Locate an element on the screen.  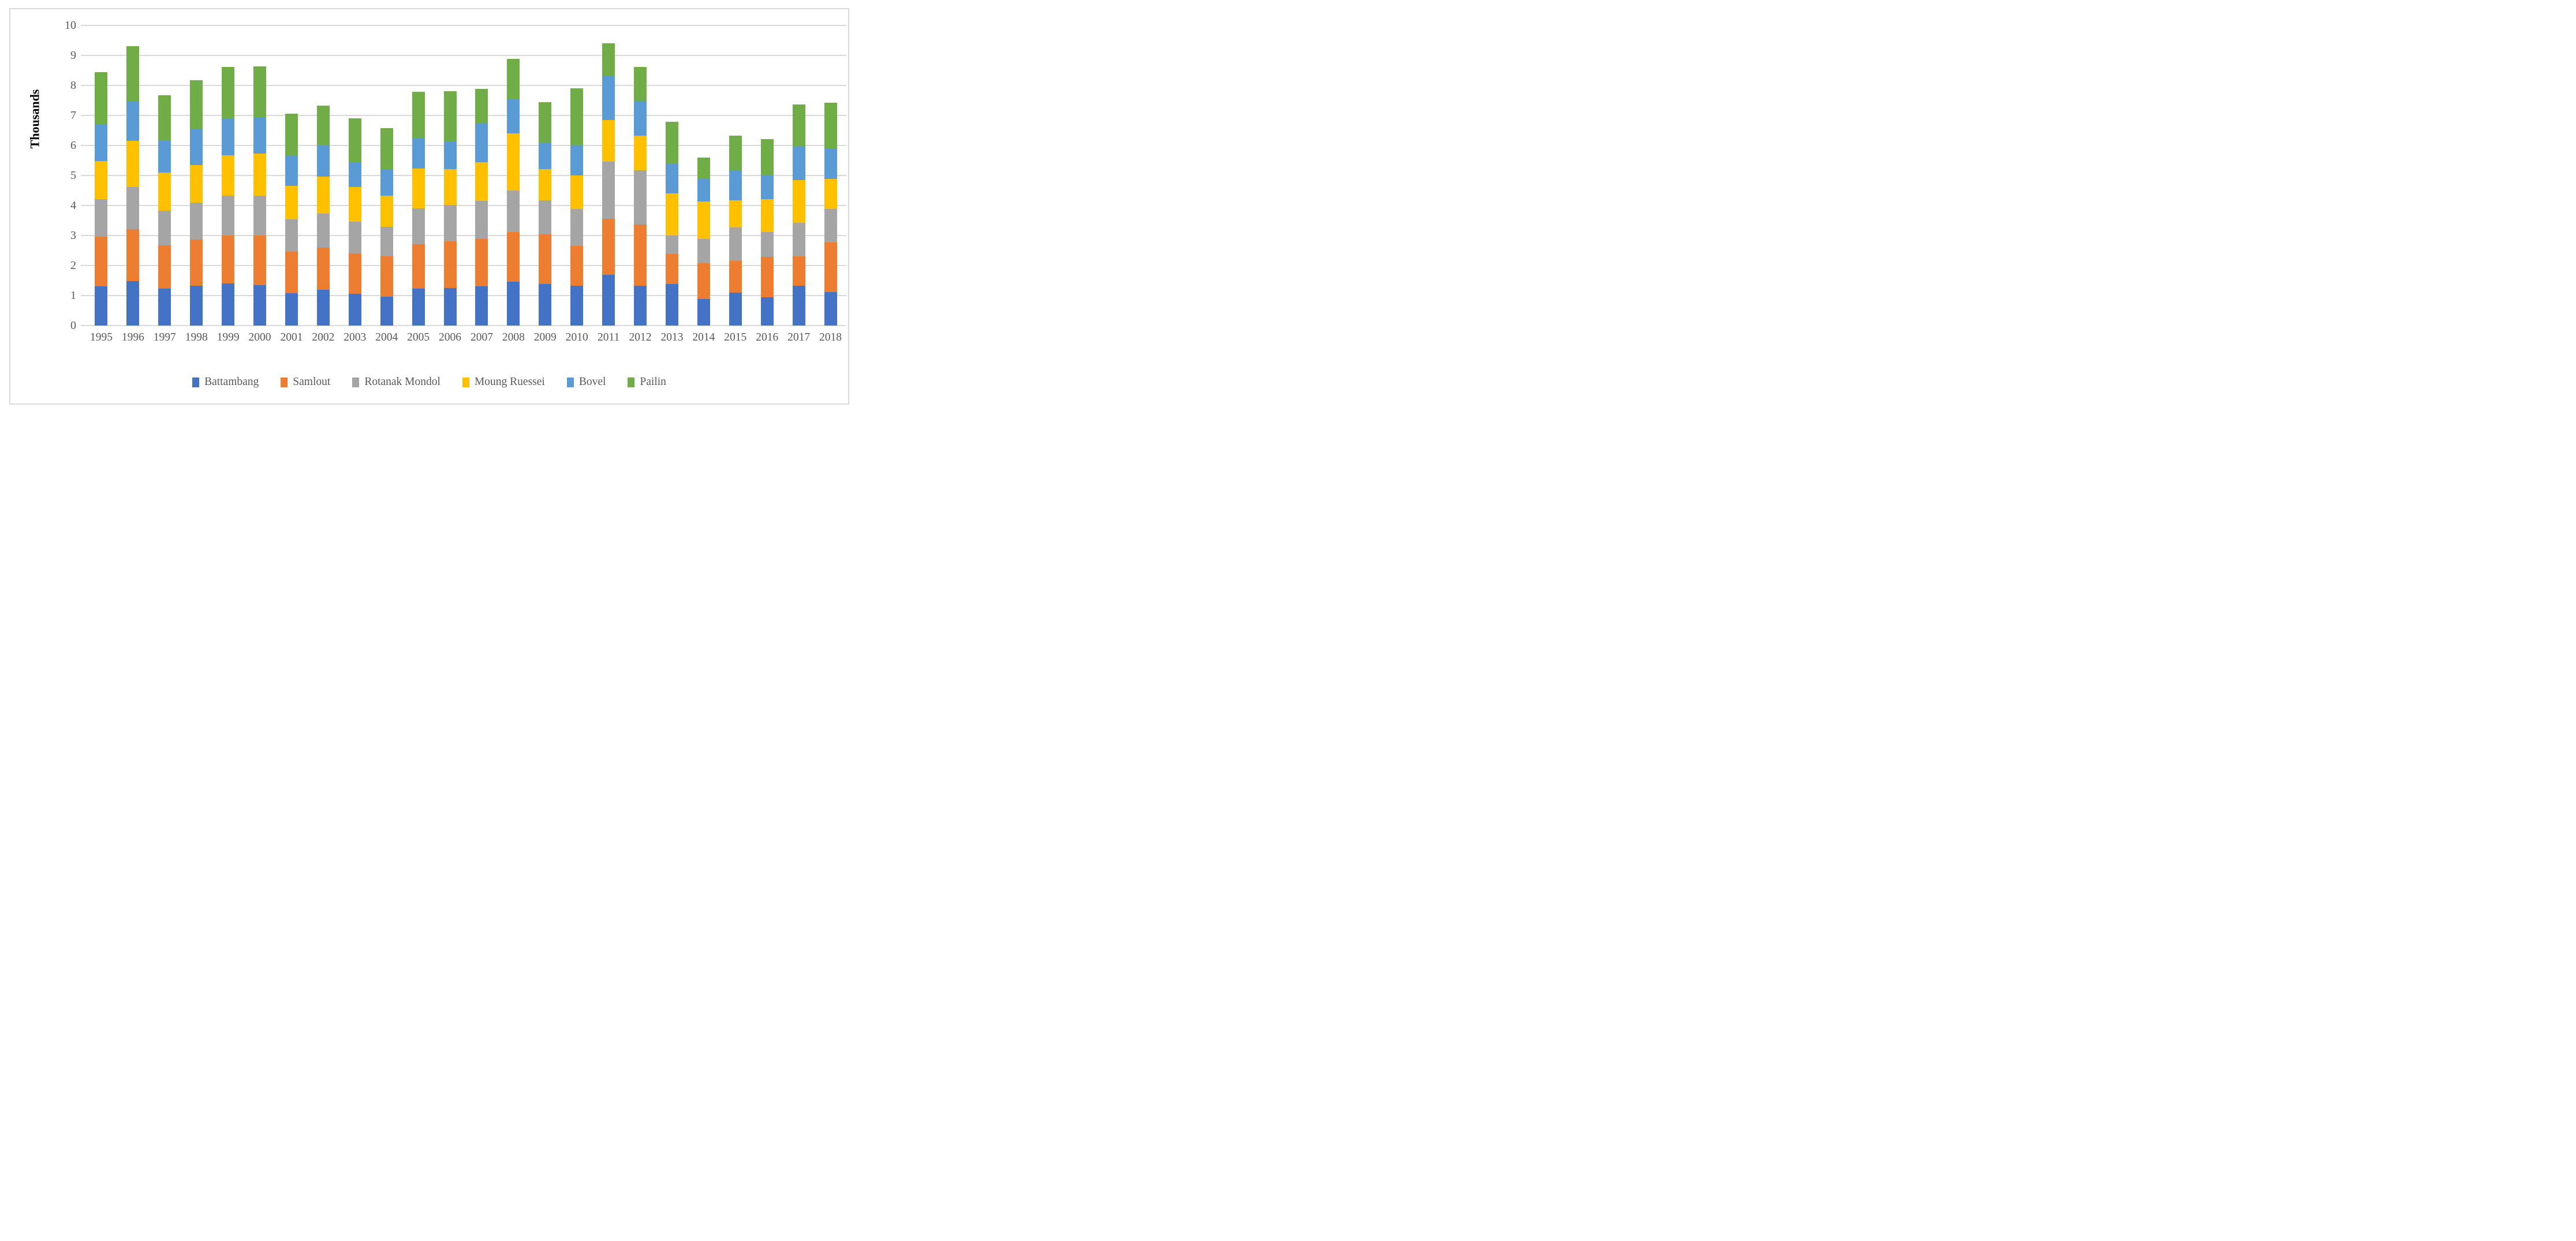
bar-segment-battambang-1999 is located at coordinates (228, 305).